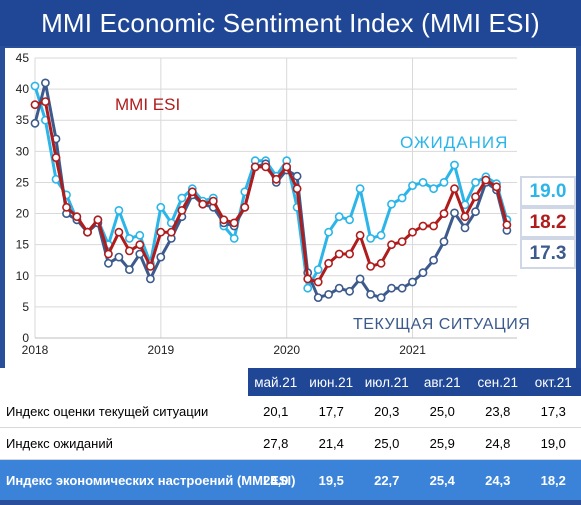 Image resolution: width=581 pixels, height=505 pixels. What do you see at coordinates (331, 443) in the screenshot?
I see `table-cell: 21,4` at bounding box center [331, 443].